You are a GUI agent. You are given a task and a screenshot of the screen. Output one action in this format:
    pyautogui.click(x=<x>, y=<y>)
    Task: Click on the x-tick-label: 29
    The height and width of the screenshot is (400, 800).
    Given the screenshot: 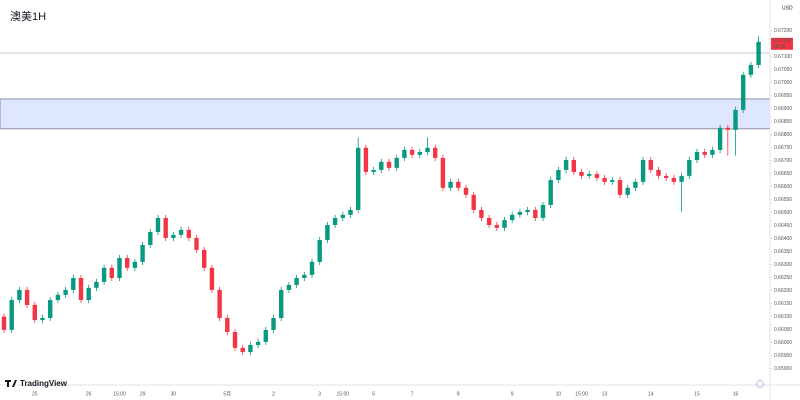 What is the action you would take?
    pyautogui.click(x=143, y=394)
    